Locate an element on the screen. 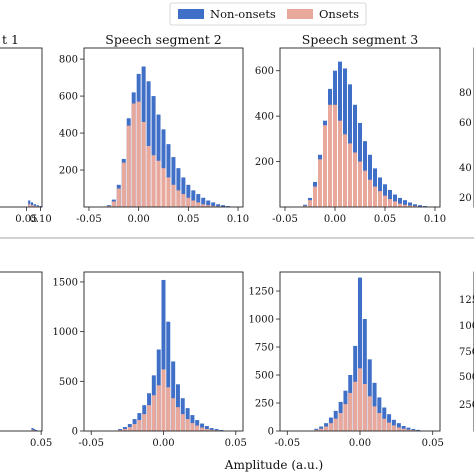 The height and width of the screenshot is (474, 474). y-tick-label: 750 is located at coordinates (466, 352).